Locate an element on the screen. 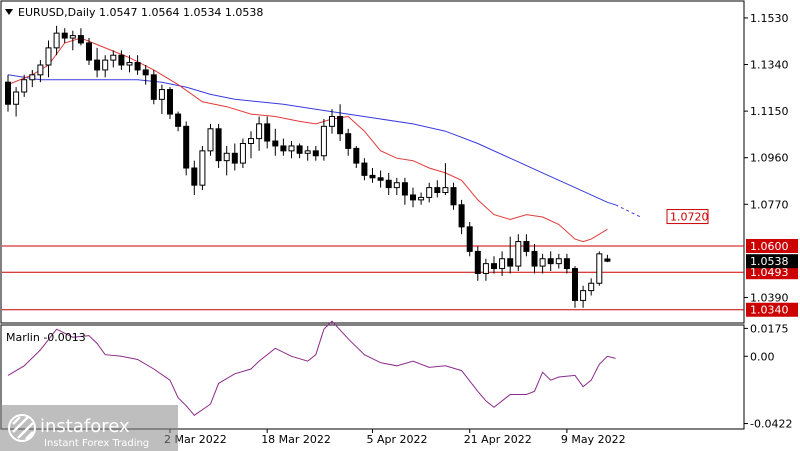 The width and height of the screenshot is (800, 451). time-tick-label-2: 5 Apr 2022 is located at coordinates (397, 439).